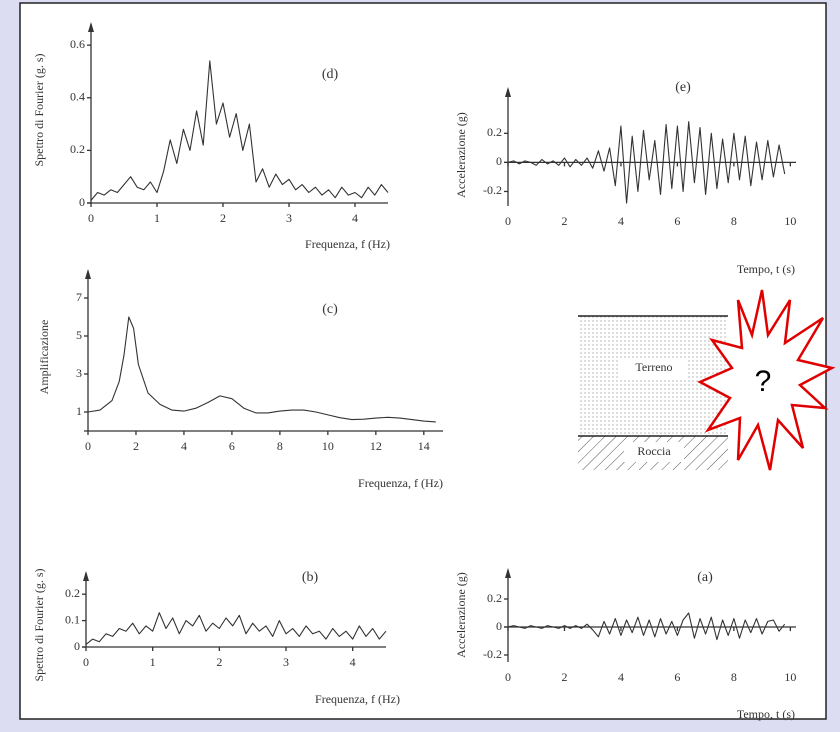 The width and height of the screenshot is (840, 732). What do you see at coordinates (72, 619) in the screenshot?
I see `y-tick-label: 0.1` at bounding box center [72, 619].